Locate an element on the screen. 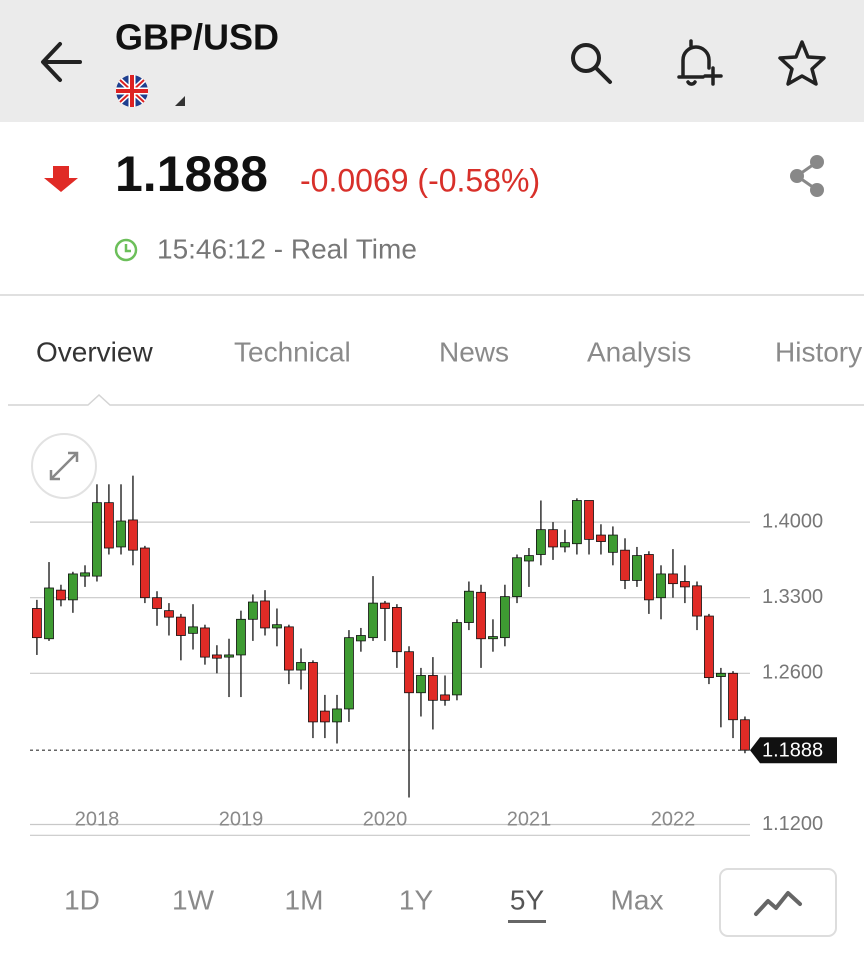 This screenshot has width=864, height=967. tab-bar: Overview Technical News Analysis History is located at coordinates (449, 351).